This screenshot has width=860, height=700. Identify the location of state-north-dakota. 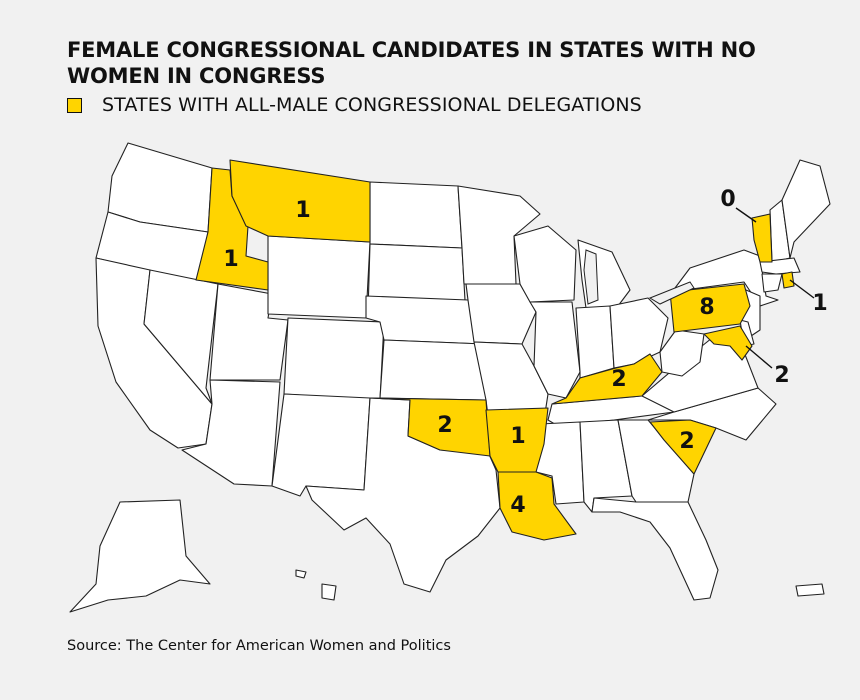
(416, 215).